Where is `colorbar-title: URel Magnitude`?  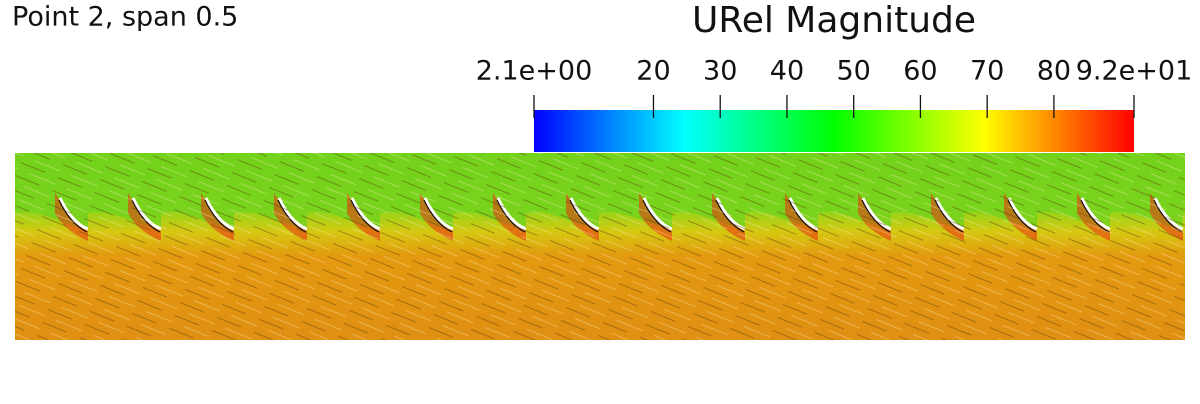 colorbar-title: URel Magnitude is located at coordinates (834, 20).